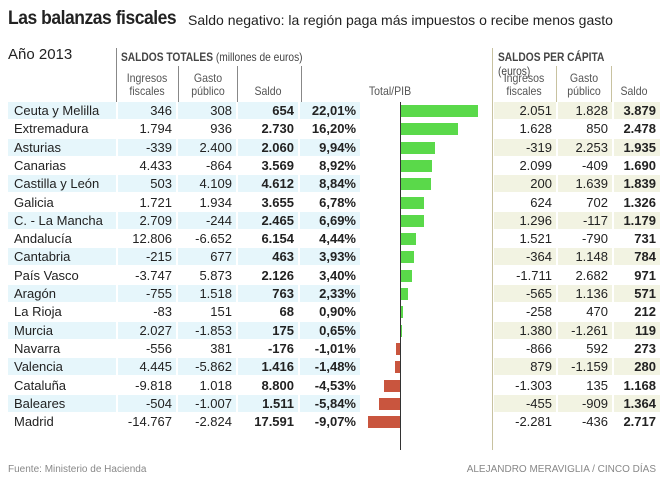 The width and height of the screenshot is (664, 477). What do you see at coordinates (330, 403) in the screenshot?
I see `pib-cell: -5,84%` at bounding box center [330, 403].